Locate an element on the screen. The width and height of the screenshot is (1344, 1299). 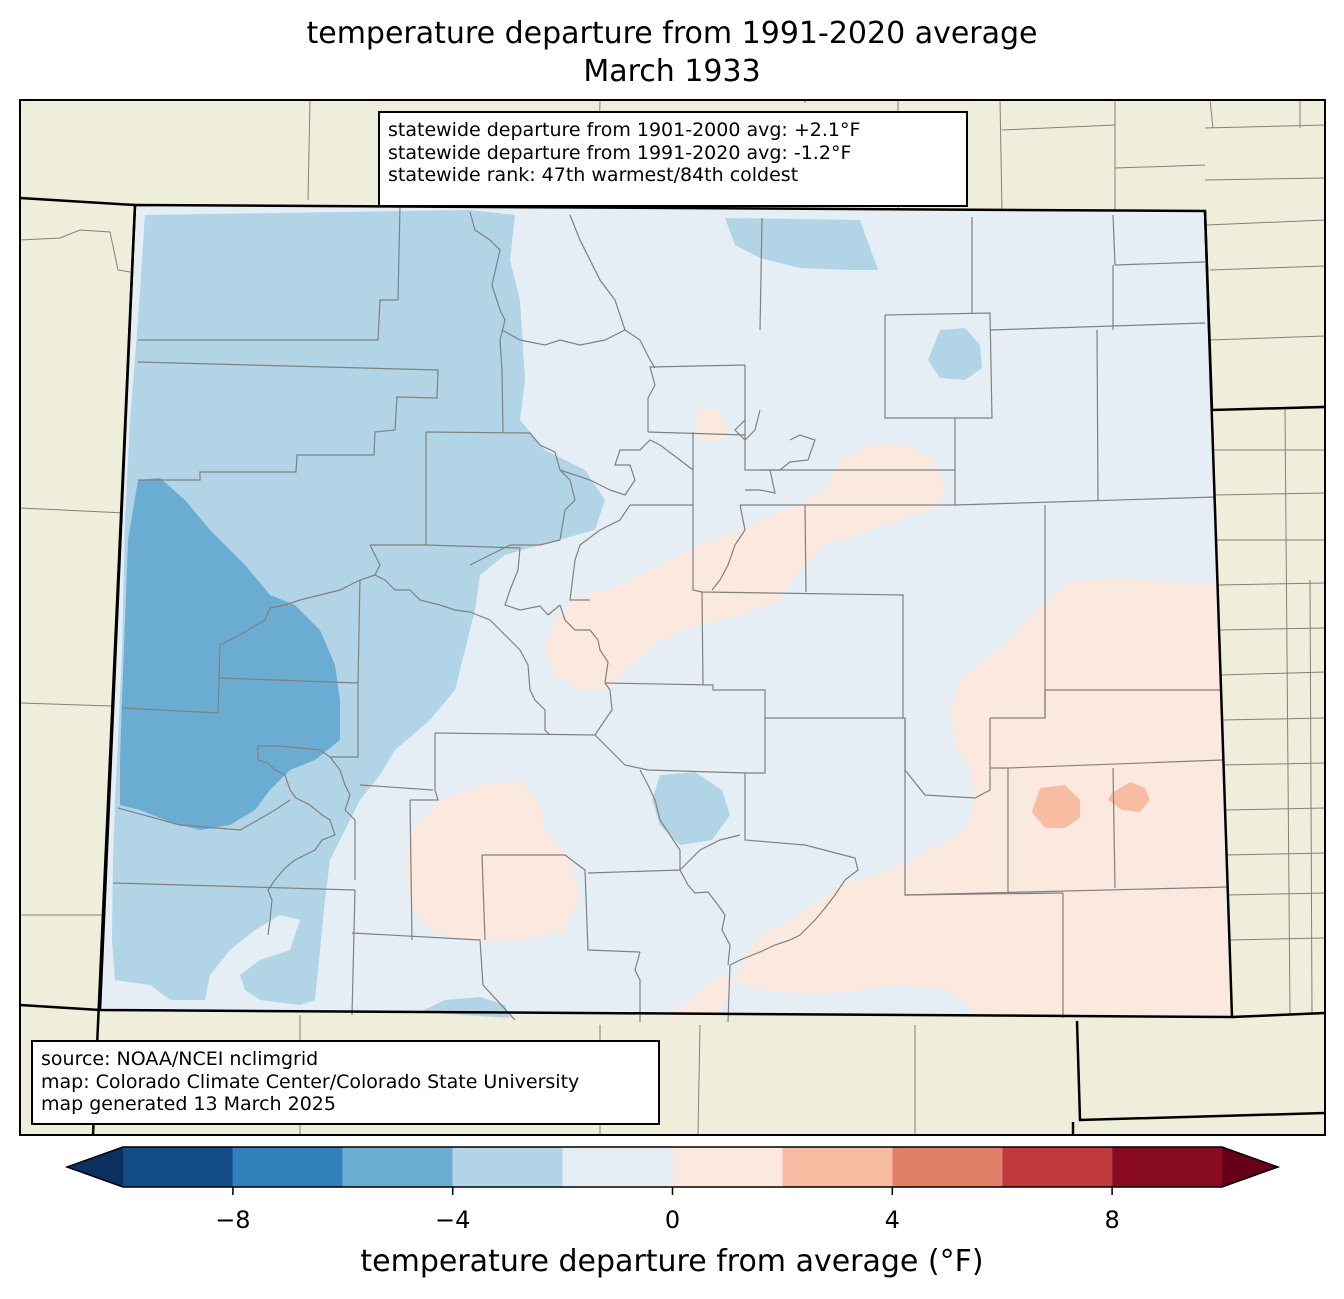
colorbar-label: temperature departure from average (°F) is located at coordinates (672, 1261).